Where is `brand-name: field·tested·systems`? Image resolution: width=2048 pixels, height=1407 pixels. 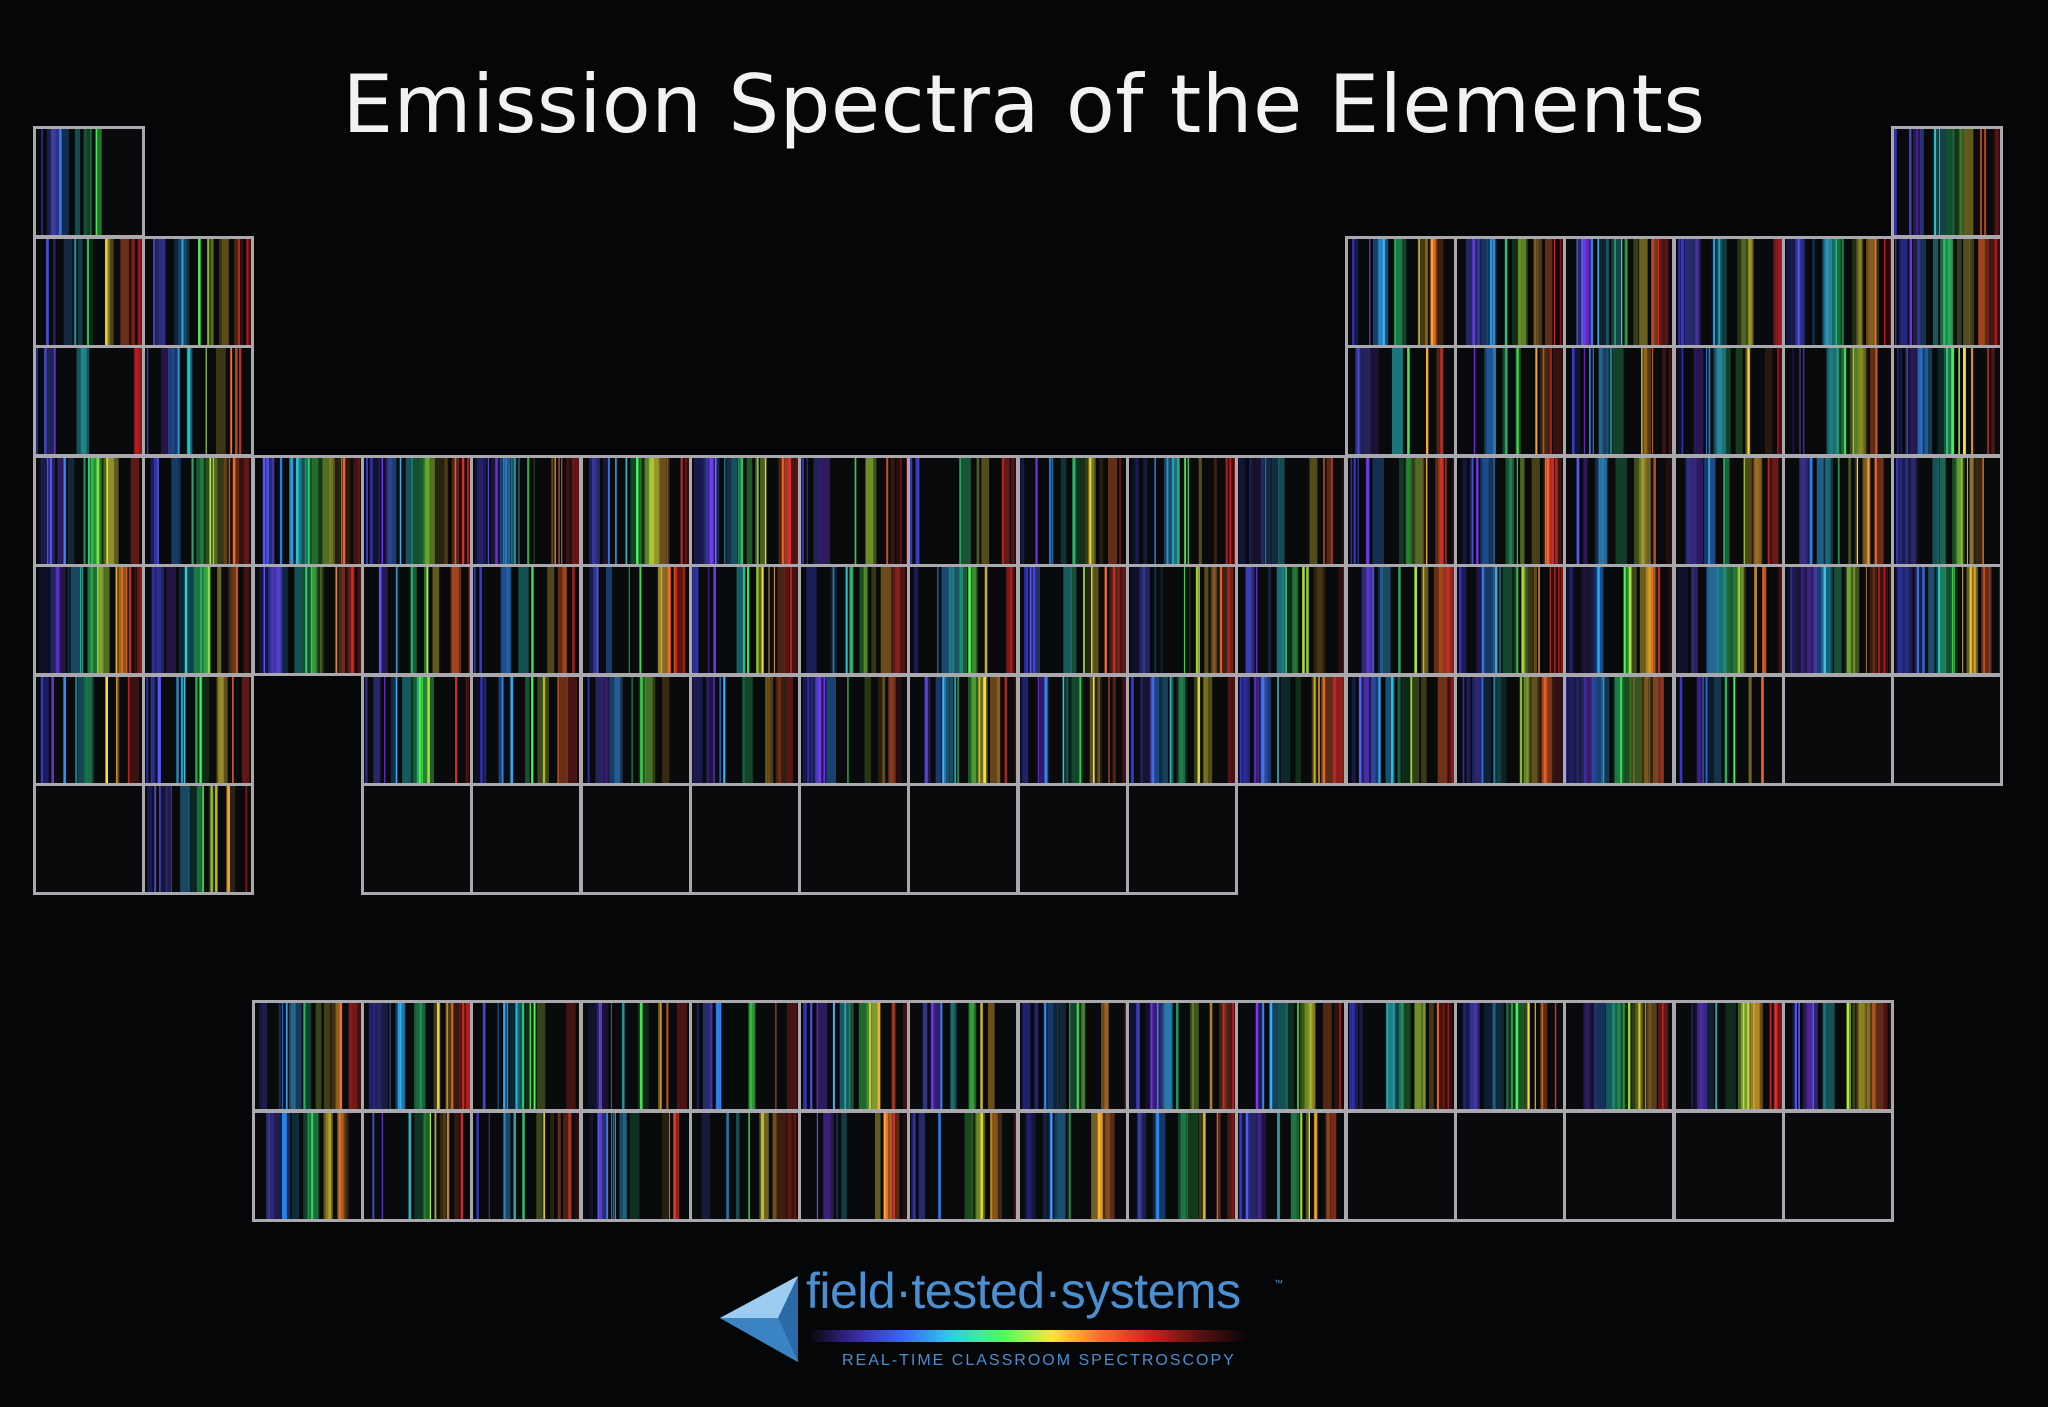 brand-name: field·tested·systems is located at coordinates (1023, 1291).